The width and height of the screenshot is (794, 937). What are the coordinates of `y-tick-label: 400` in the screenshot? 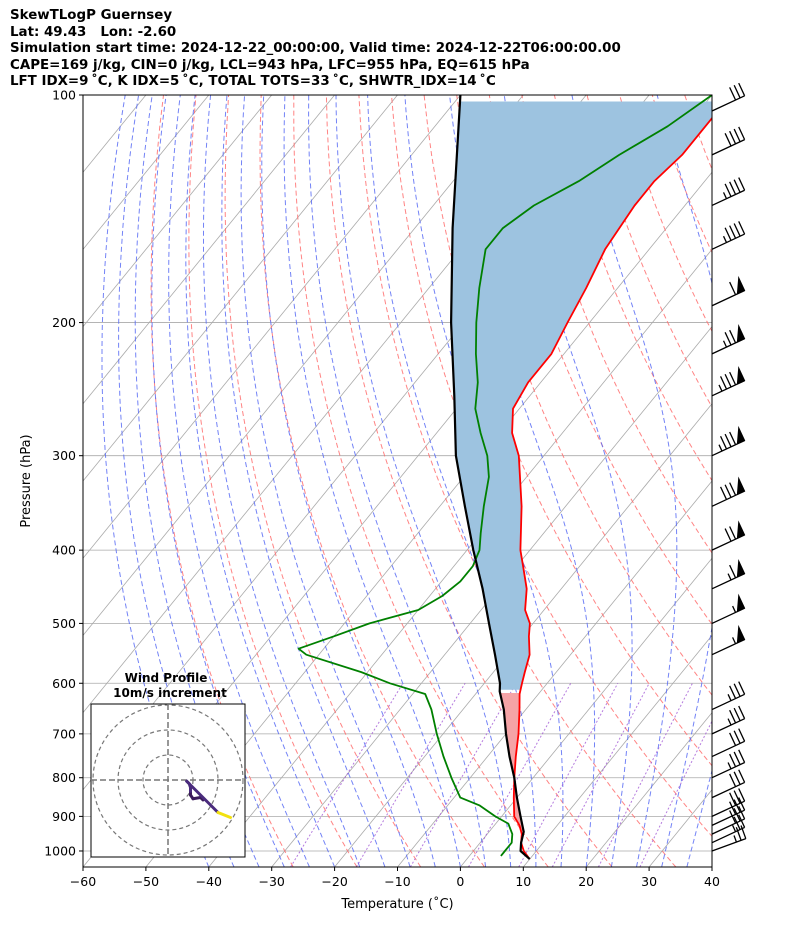 It's located at (64, 550).